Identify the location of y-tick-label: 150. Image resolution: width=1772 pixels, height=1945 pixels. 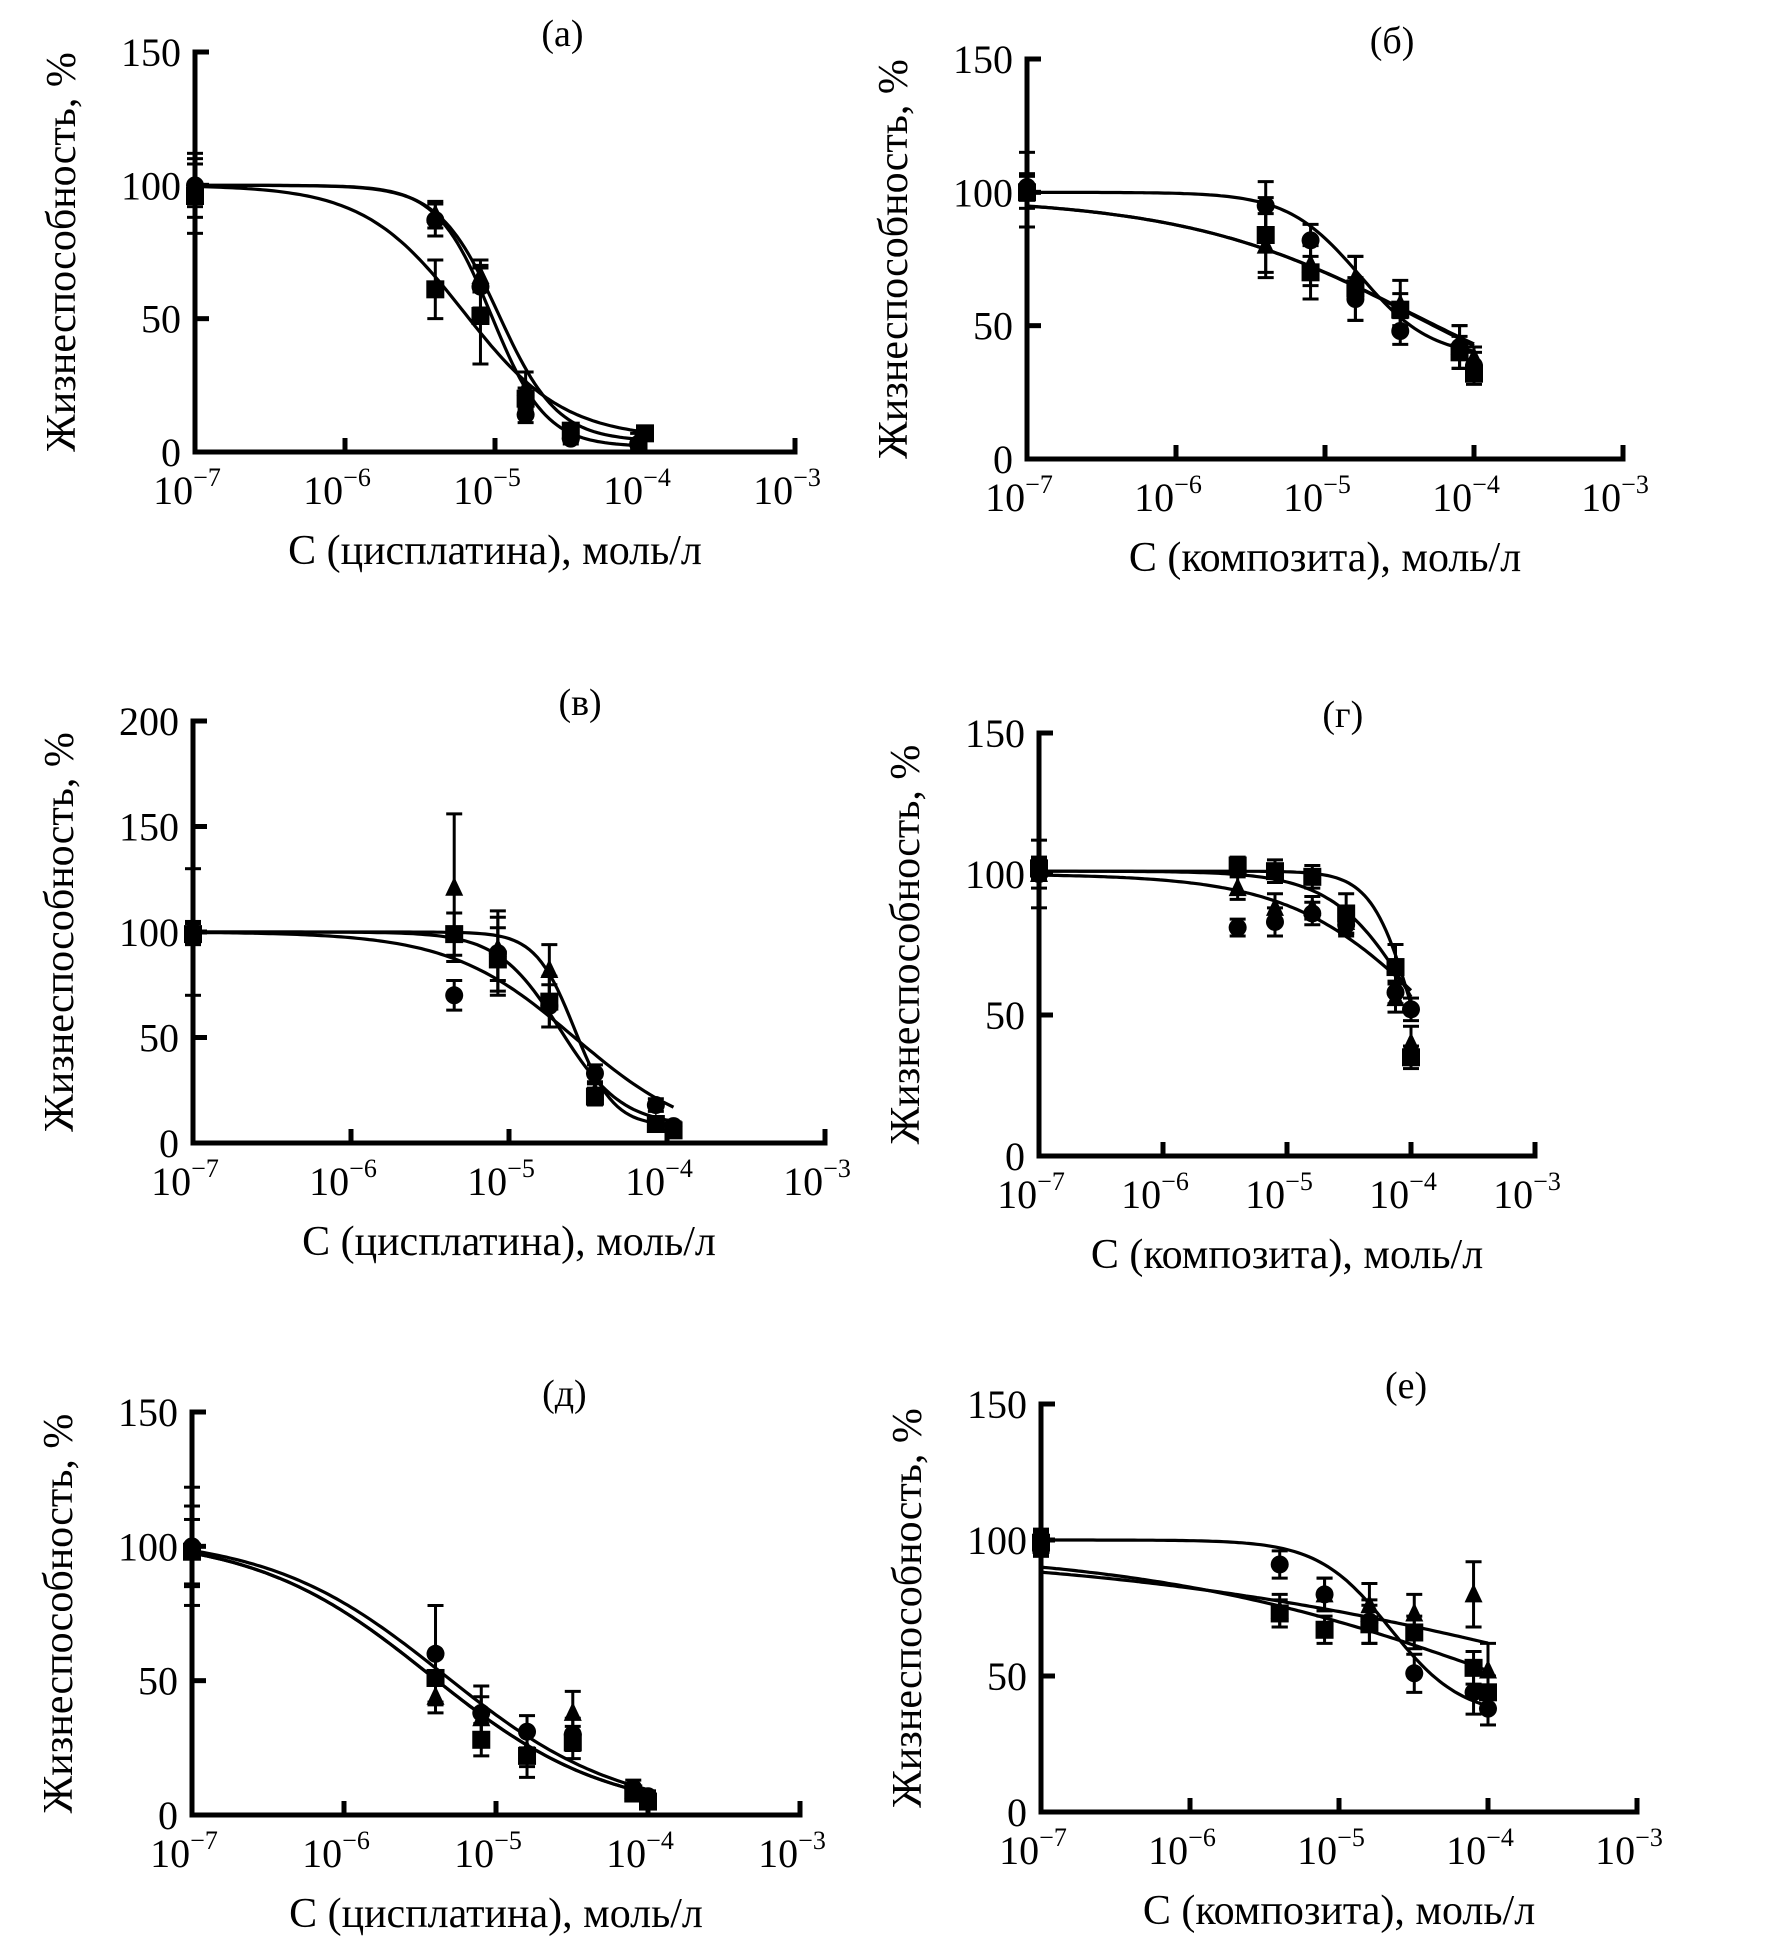
(148, 1412).